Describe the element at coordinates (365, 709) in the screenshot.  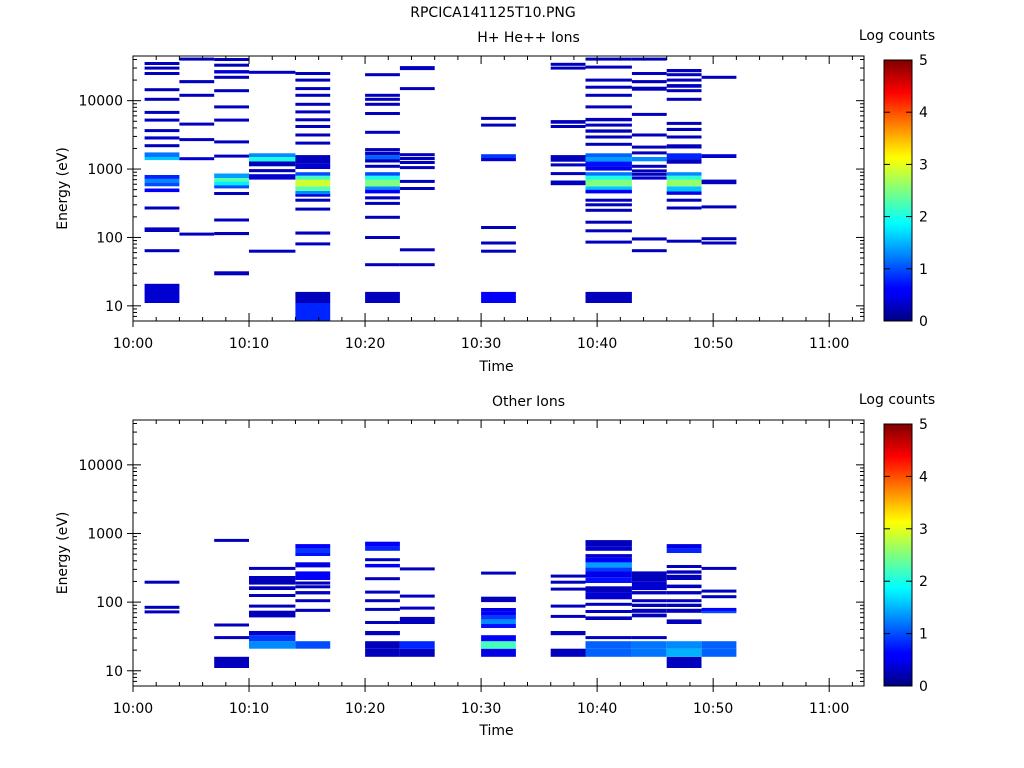
I see `x-tick-label: 10:20` at that location.